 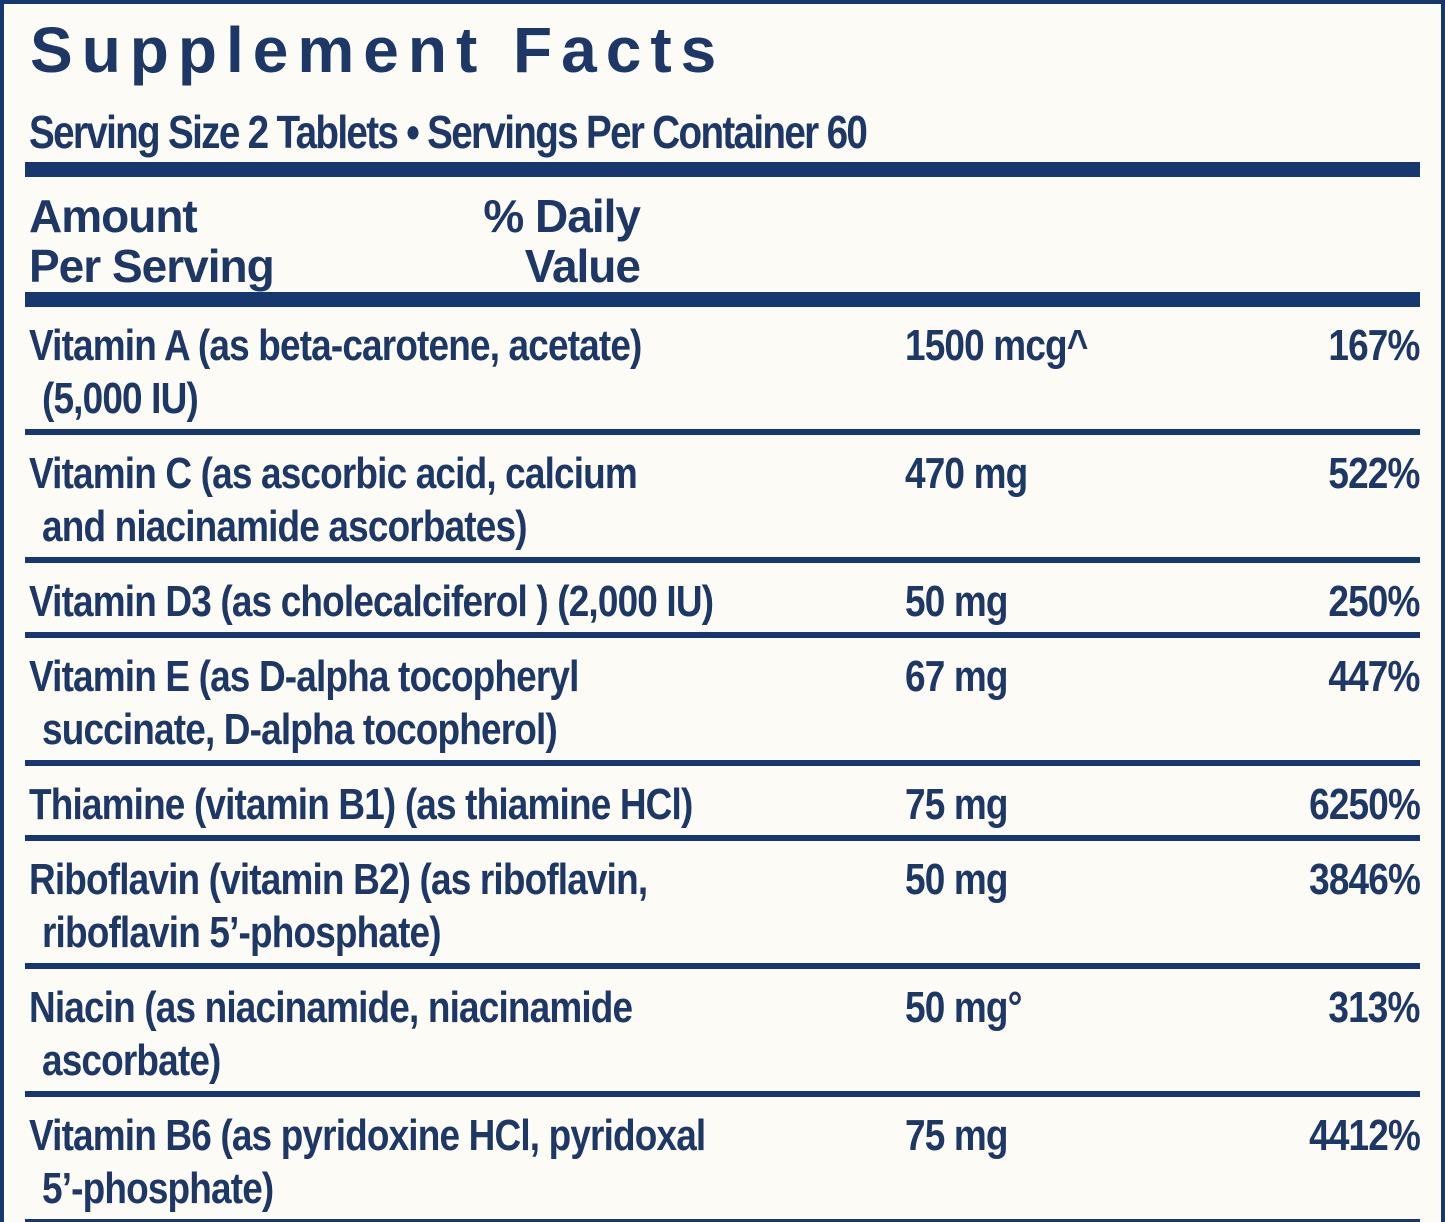 I want to click on amount-header: Amount Per Serving, so click(x=724, y=241).